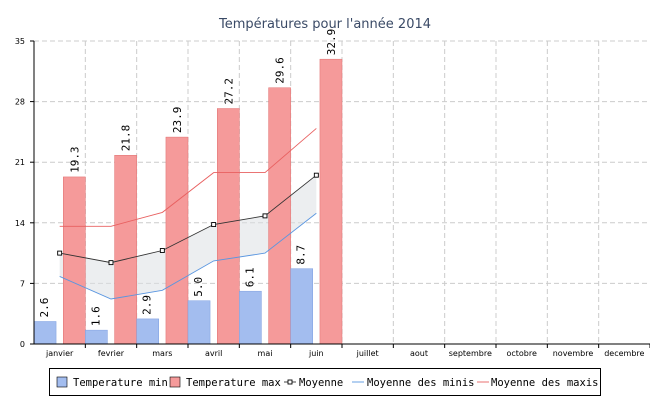  I want to click on legend-label-moyenne: Moyenne, so click(321, 383).